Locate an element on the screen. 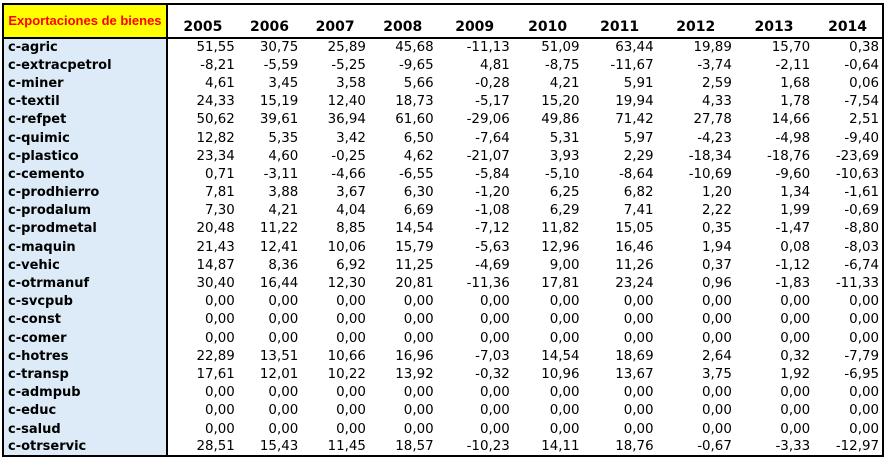 The width and height of the screenshot is (887, 457). value-cell: 3,58 is located at coordinates (351, 83).